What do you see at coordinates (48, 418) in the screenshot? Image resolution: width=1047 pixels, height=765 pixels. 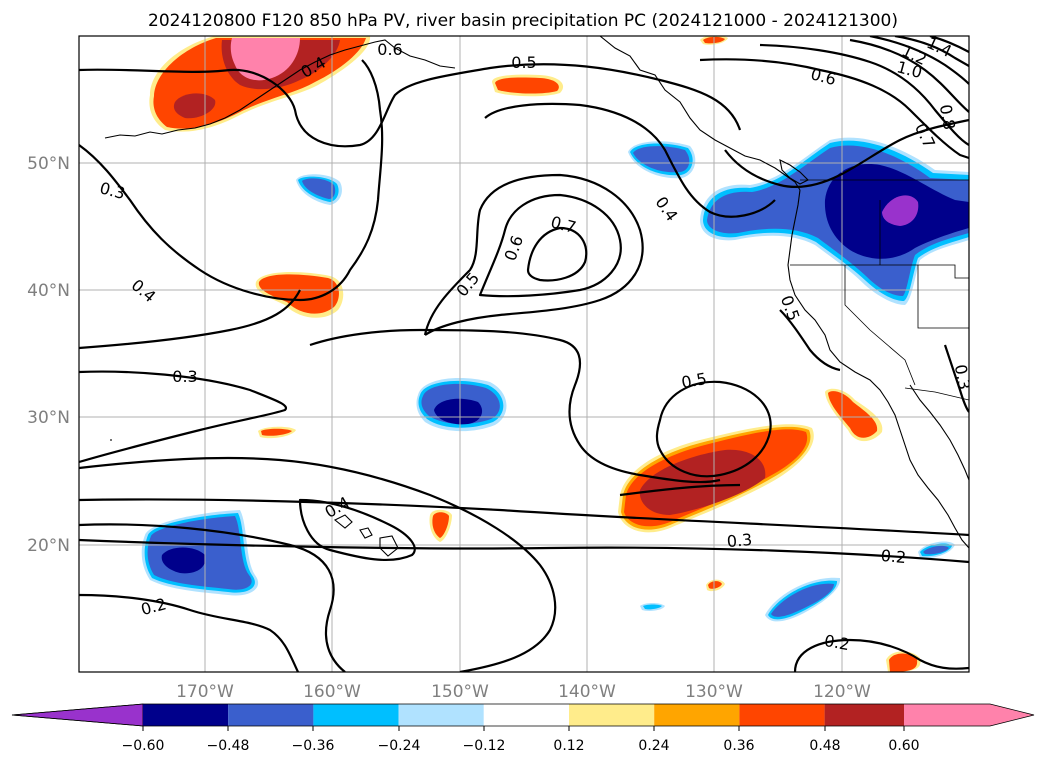 I see `lat-tick-label: 30°N` at bounding box center [48, 418].